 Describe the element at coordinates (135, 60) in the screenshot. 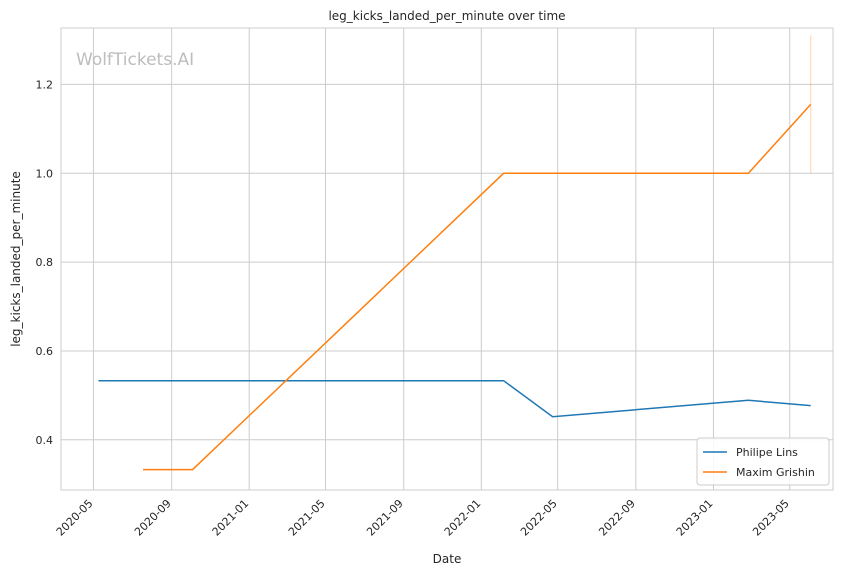

I see `watermark: WolfTickets.AI` at that location.